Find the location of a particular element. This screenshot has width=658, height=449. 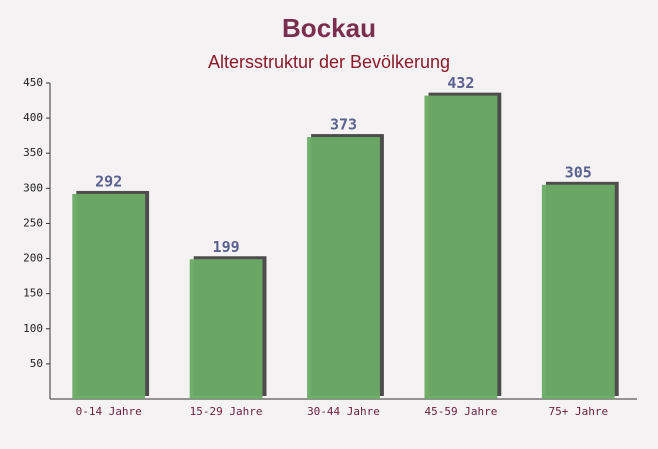

y-tick-label: 100 is located at coordinates (33, 328).